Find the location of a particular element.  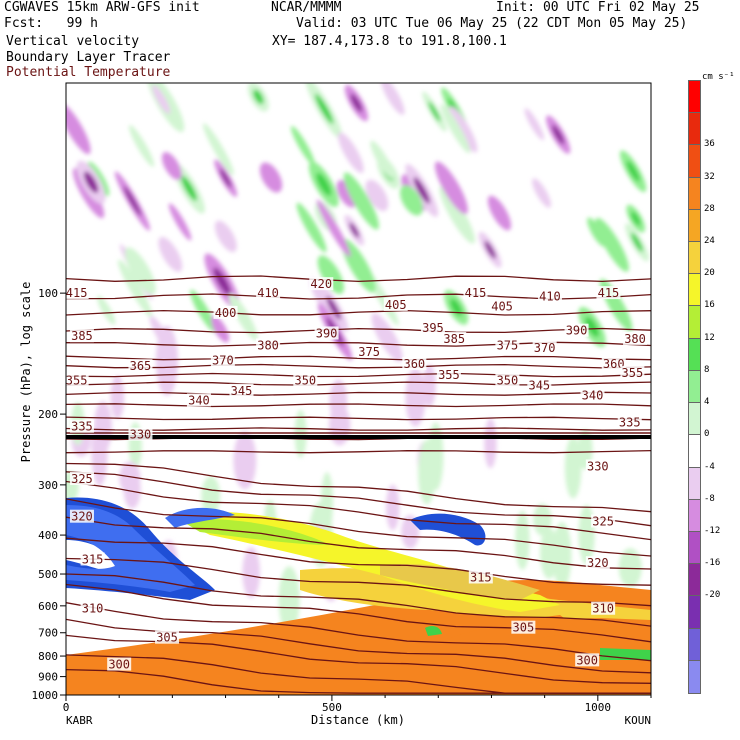

colorbar-level: 36 is located at coordinates (709, 144).